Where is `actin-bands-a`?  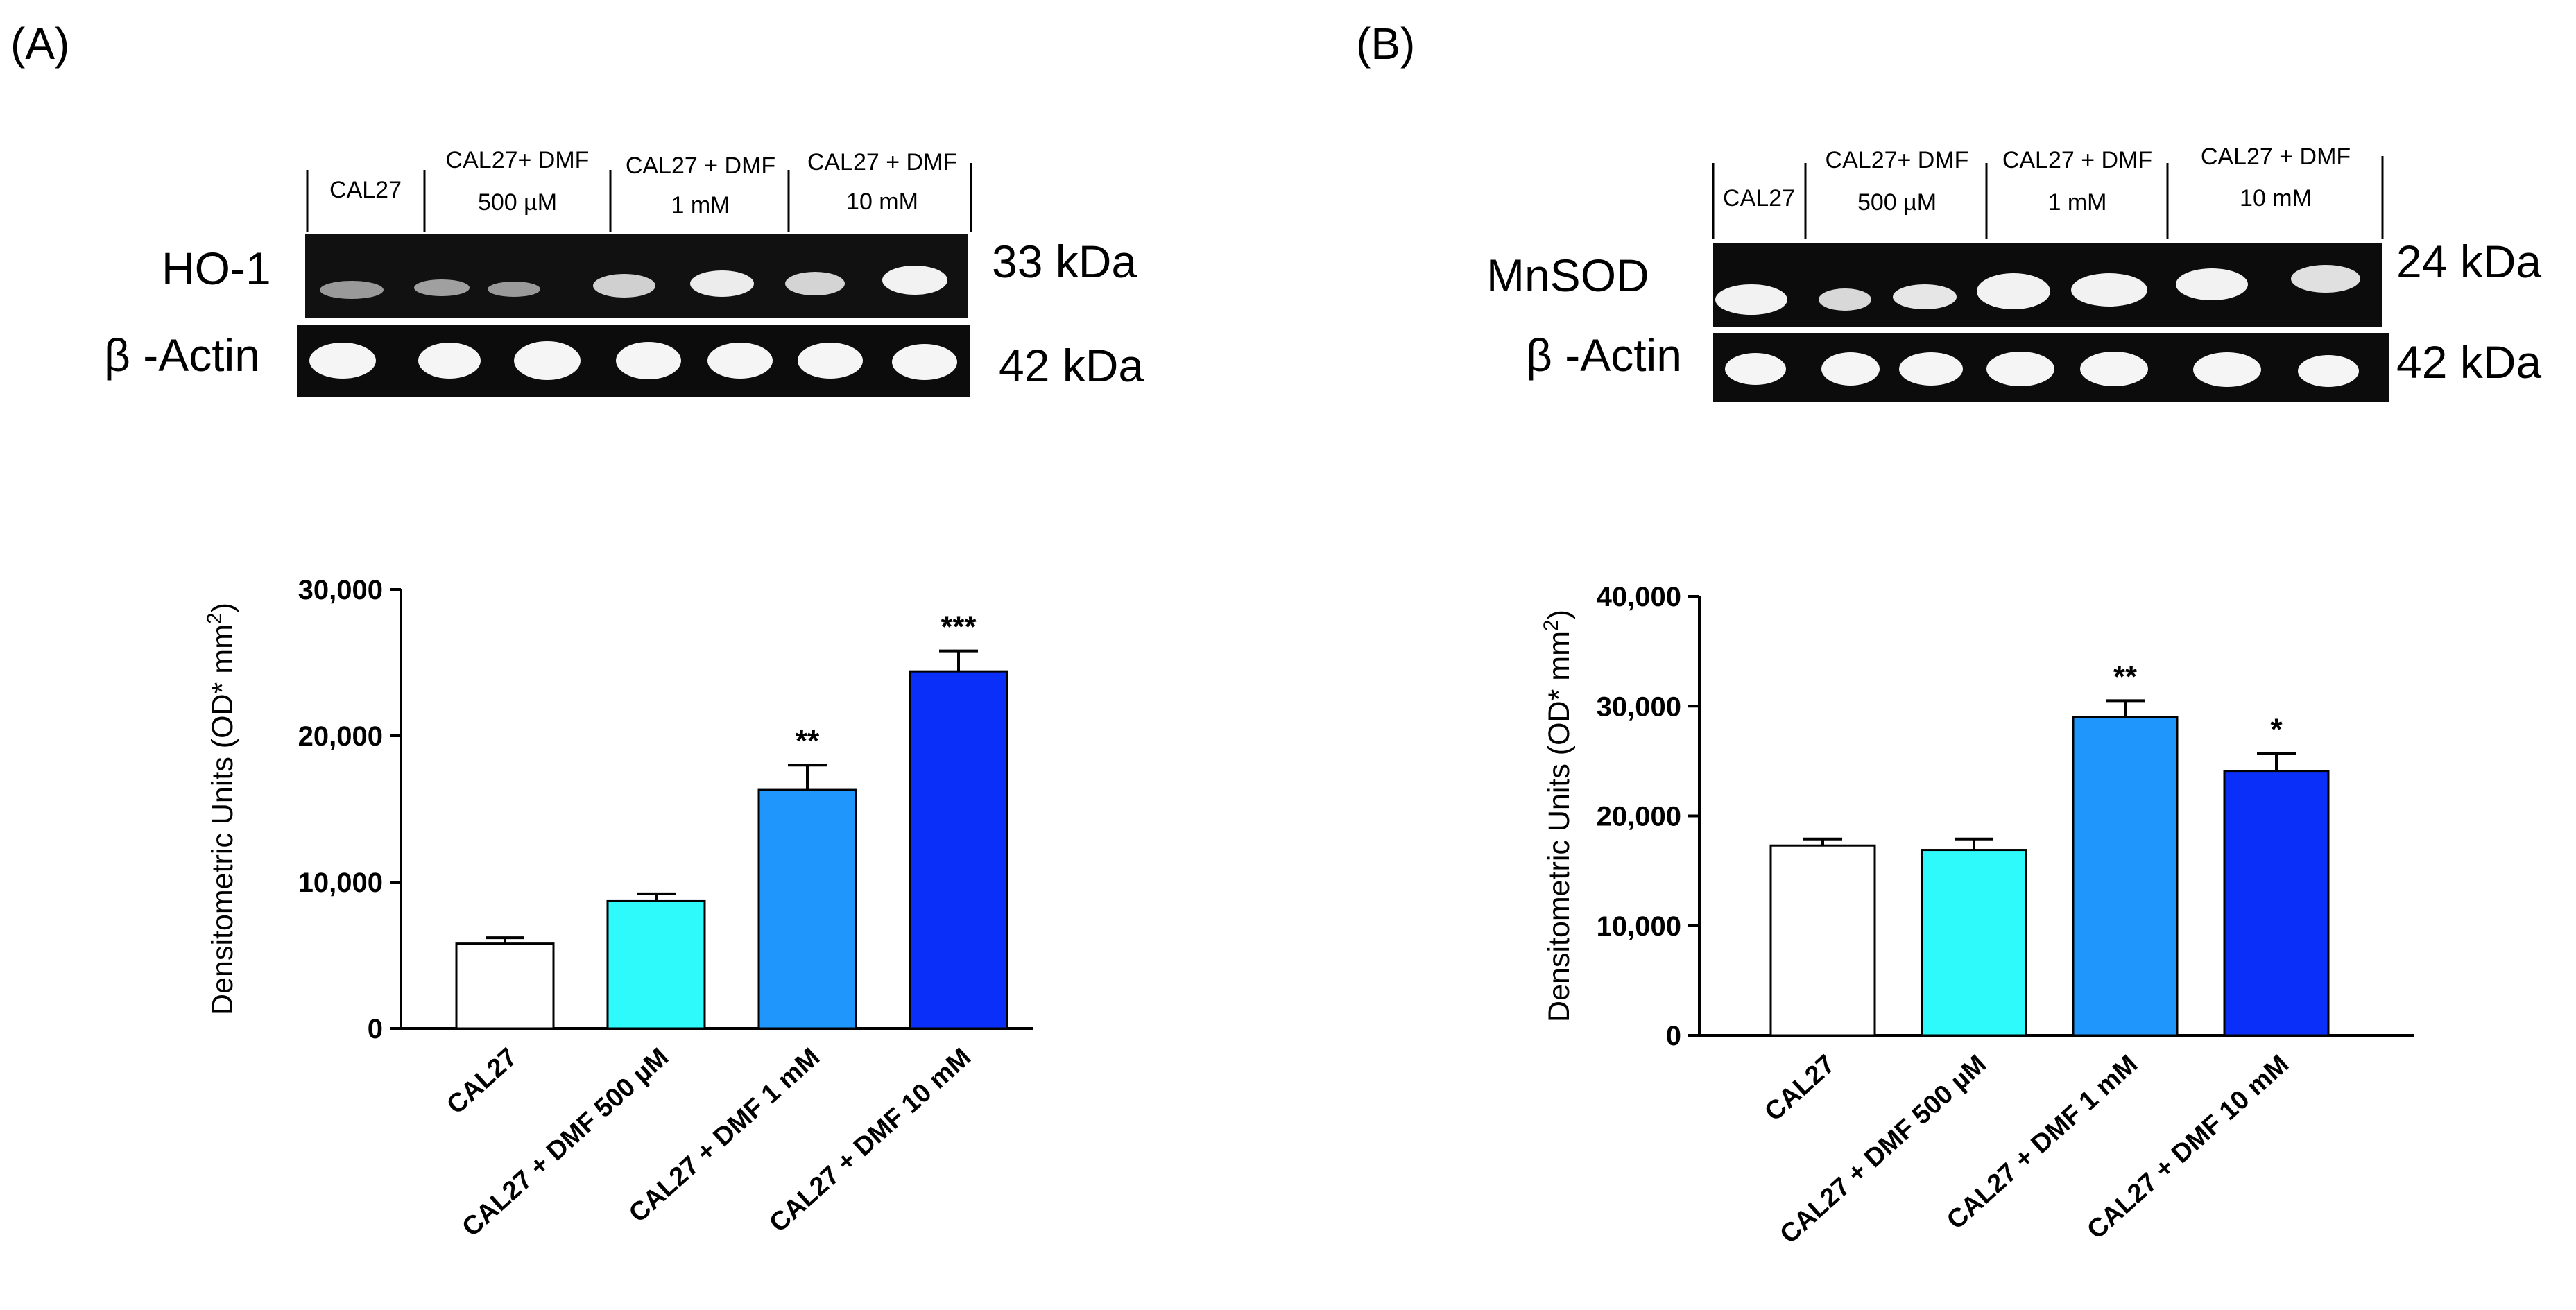
actin-bands-a is located at coordinates (633, 360).